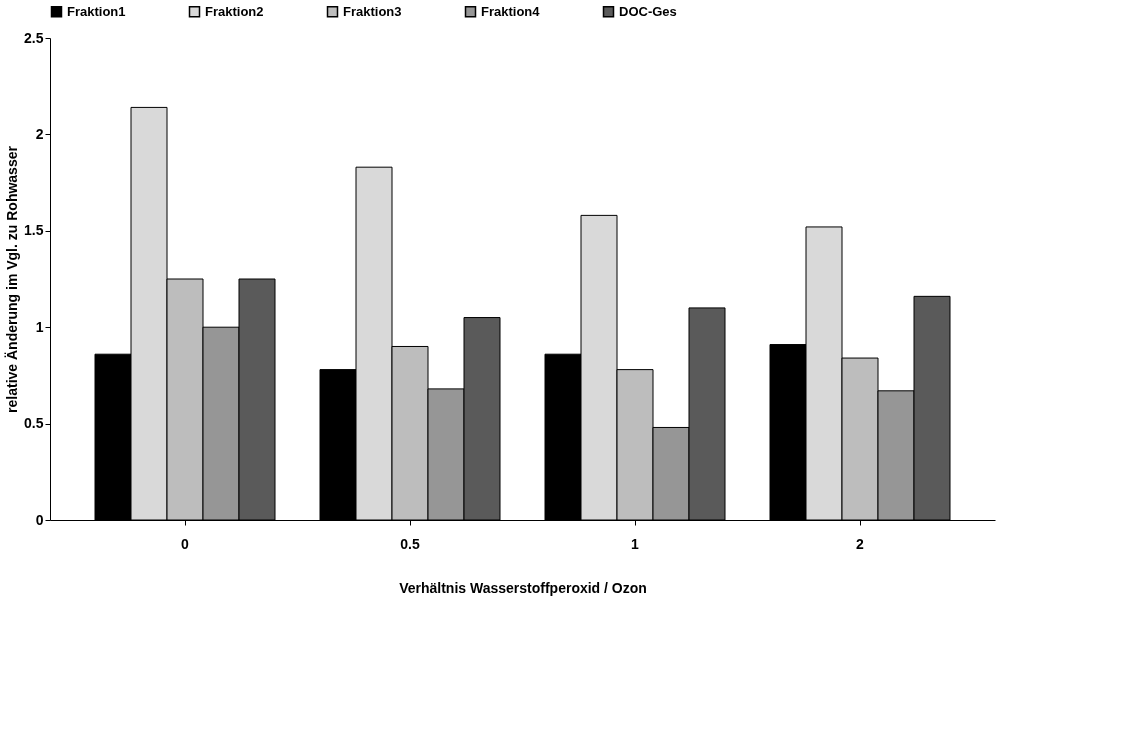 Image resolution: width=1145 pixels, height=749 pixels. What do you see at coordinates (511, 11) in the screenshot?
I see `legend-label: Fraktion4` at bounding box center [511, 11].